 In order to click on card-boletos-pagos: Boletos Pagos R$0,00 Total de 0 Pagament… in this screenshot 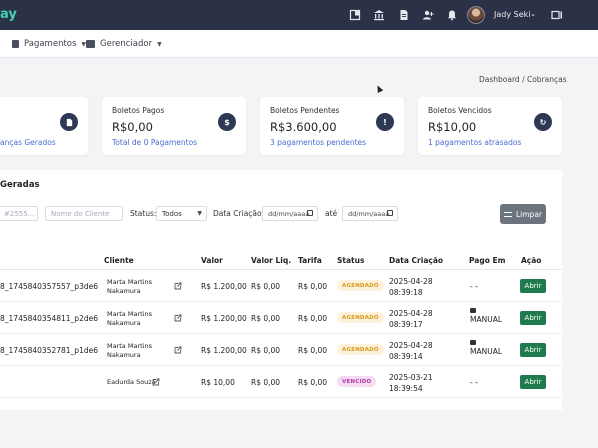, I will do `click(174, 126)`.